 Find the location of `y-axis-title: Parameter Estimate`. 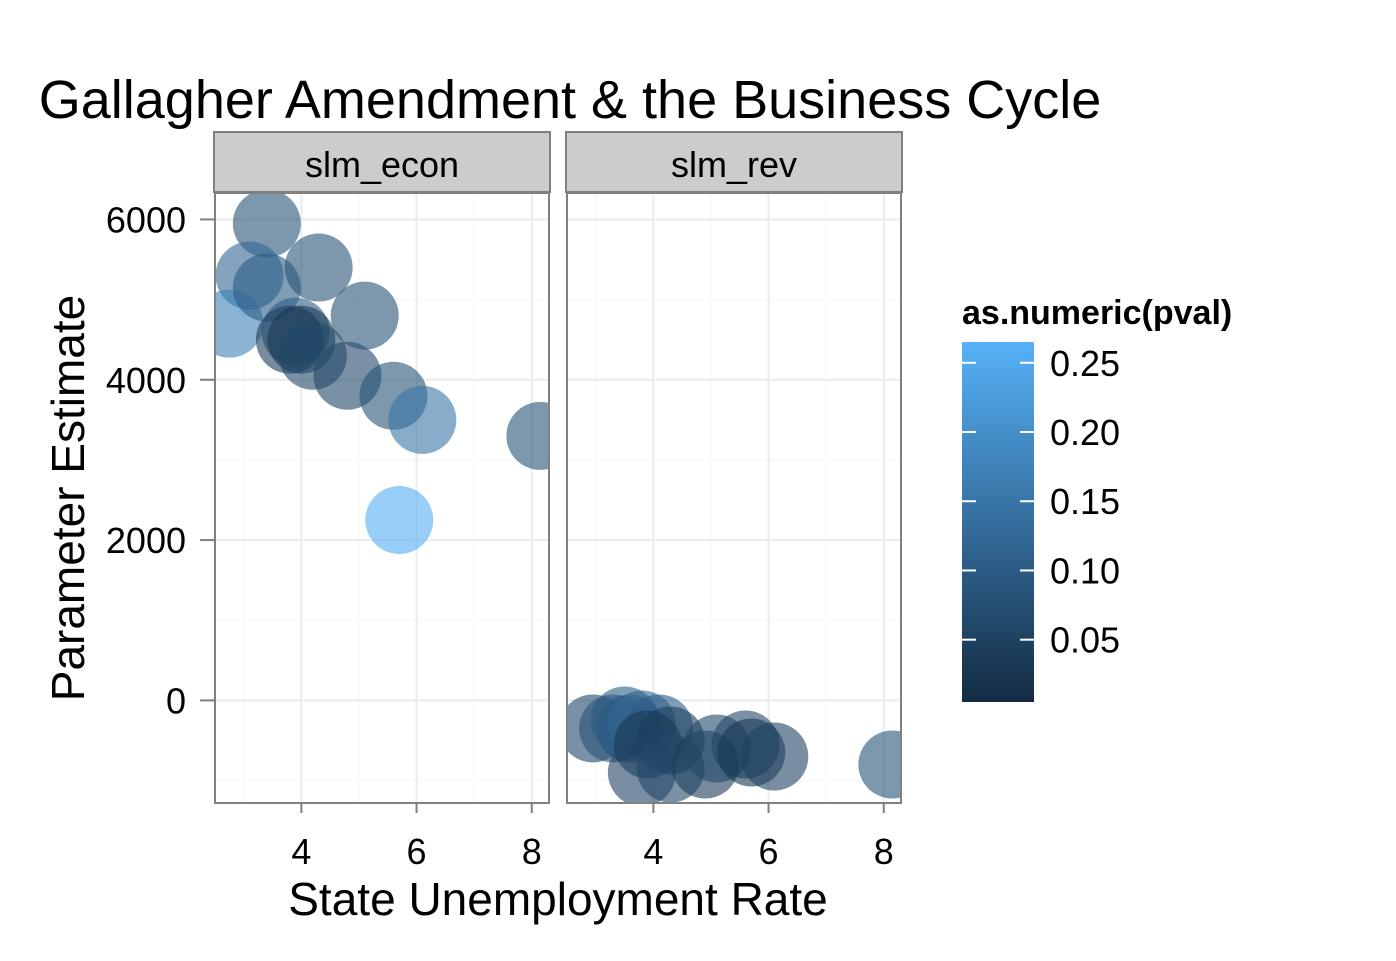

y-axis-title: Parameter Estimate is located at coordinates (68, 498).